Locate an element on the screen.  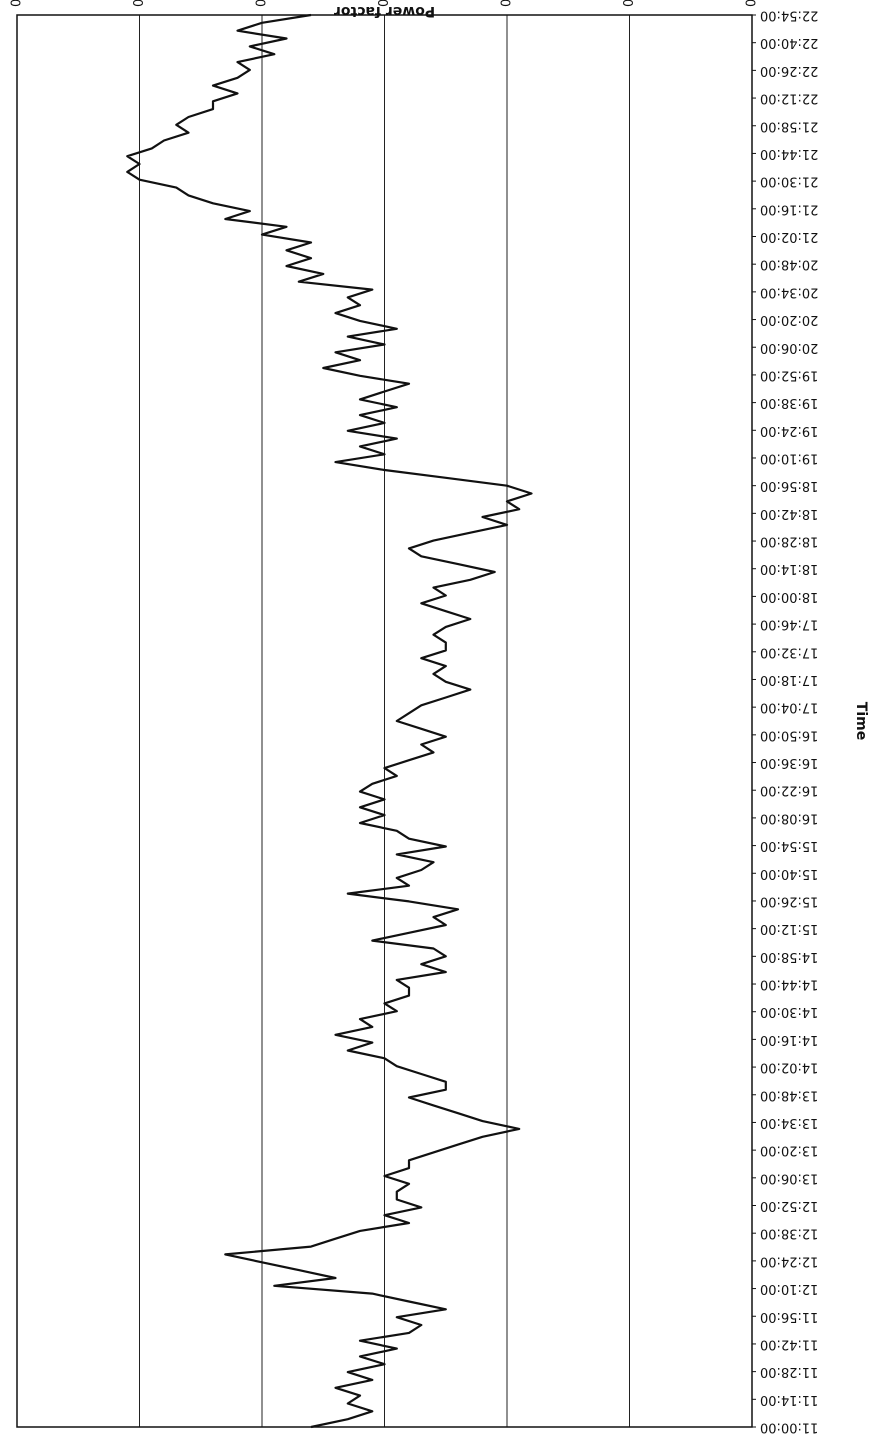
time-tick-label: 17:04:00 is located at coordinates (789, 707).